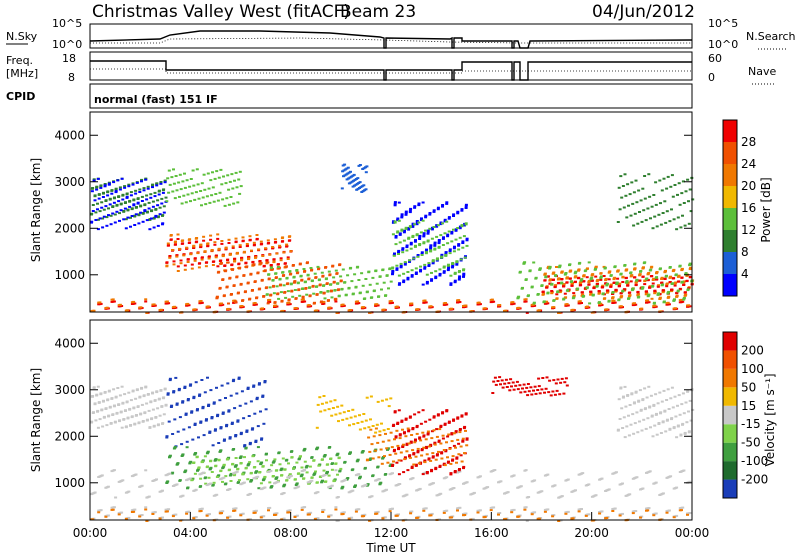 This screenshot has height=554, width=800. Describe the element at coordinates (730, 415) in the screenshot. I see `colorbar-frame` at that location.